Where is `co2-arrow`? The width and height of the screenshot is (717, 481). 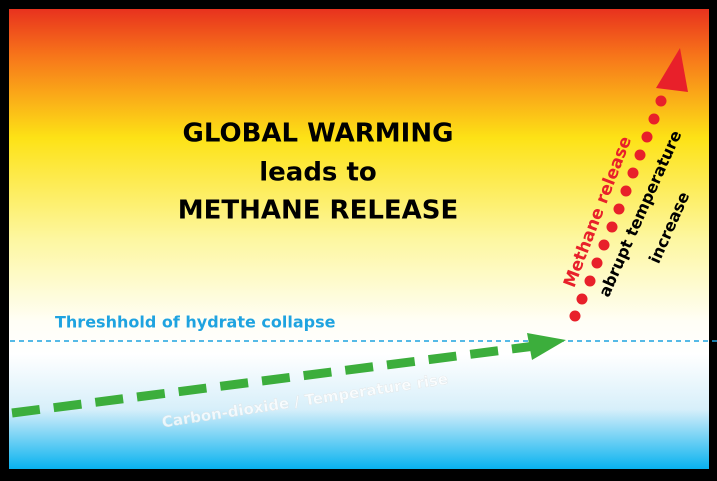 co2-arrow is located at coordinates (273, 379).